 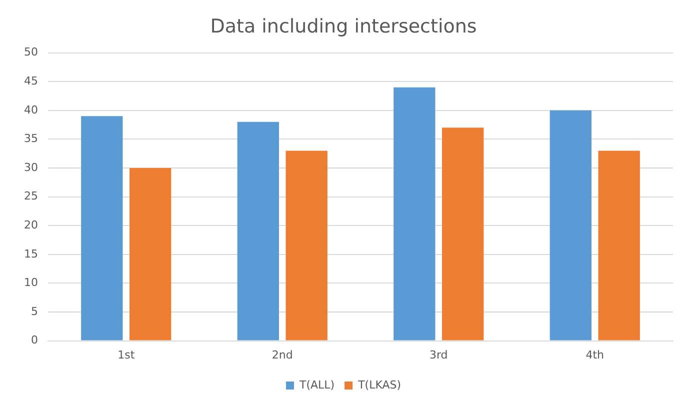 What do you see at coordinates (34, 340) in the screenshot?
I see `y-tick-label: 0` at bounding box center [34, 340].